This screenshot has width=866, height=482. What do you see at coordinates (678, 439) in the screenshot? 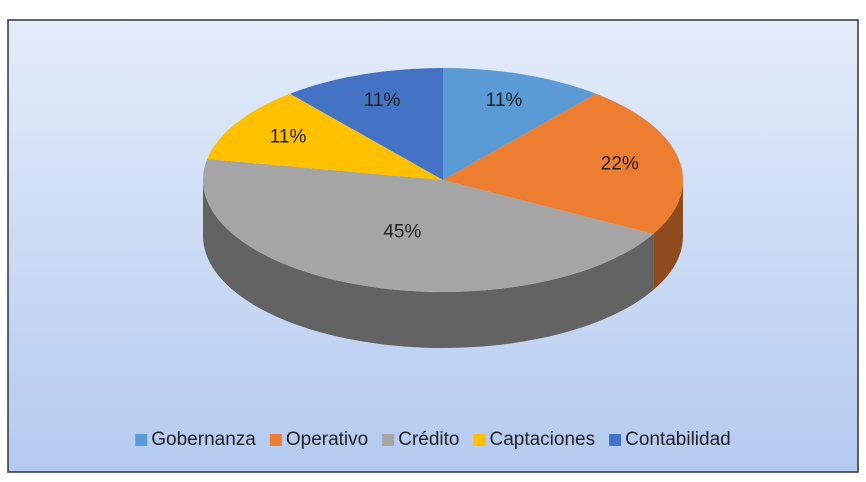
I see `legend-label: Contabilidad` at bounding box center [678, 439].